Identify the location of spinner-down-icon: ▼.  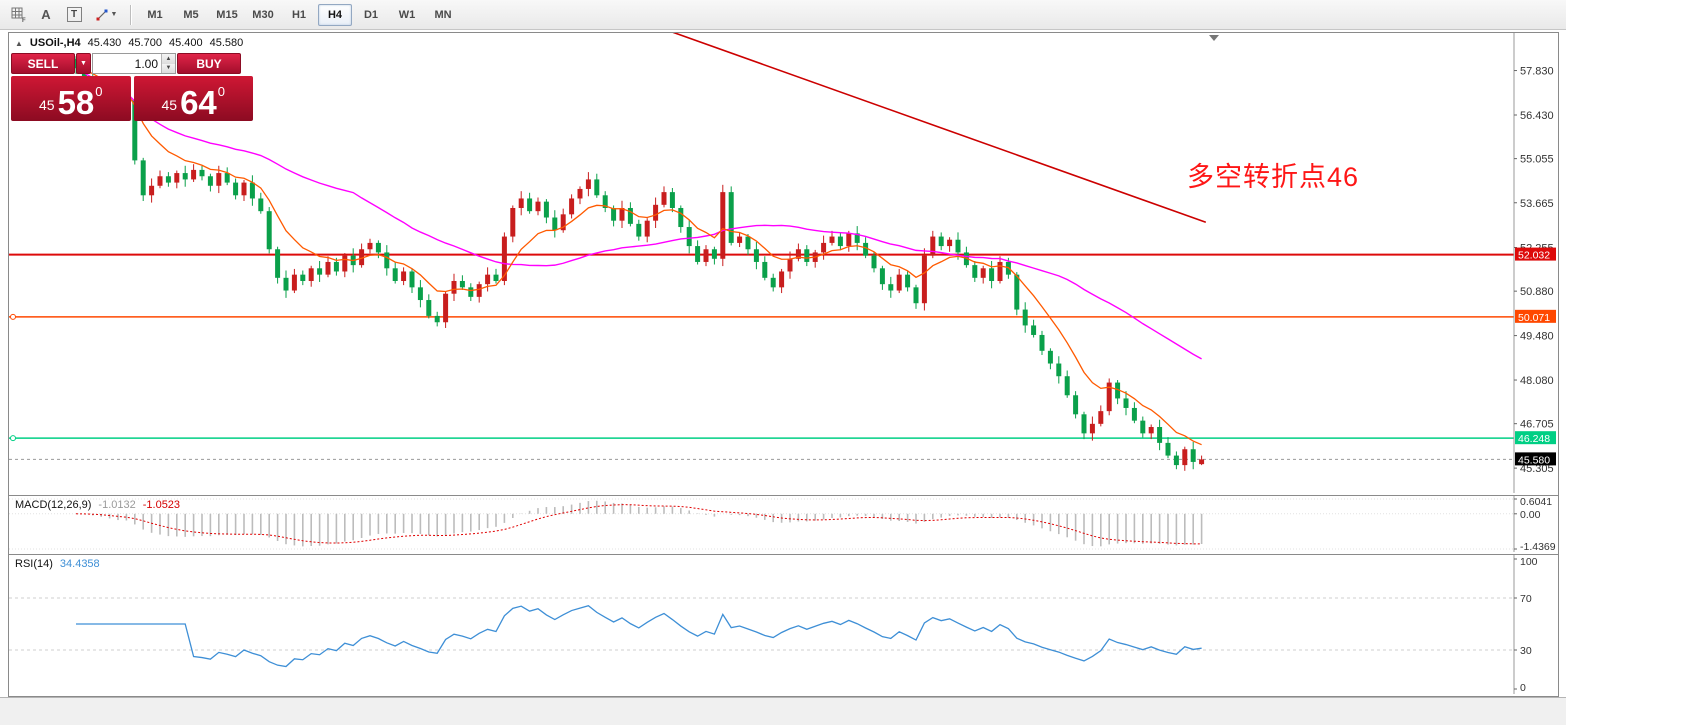
(168, 68).